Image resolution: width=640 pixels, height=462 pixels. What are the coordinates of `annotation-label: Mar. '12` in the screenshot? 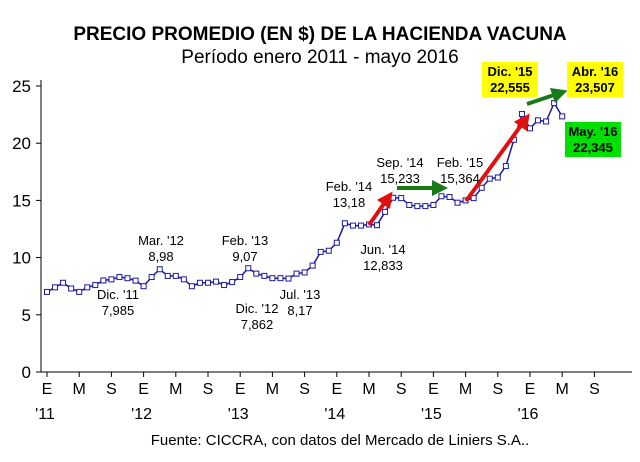 It's located at (161, 240).